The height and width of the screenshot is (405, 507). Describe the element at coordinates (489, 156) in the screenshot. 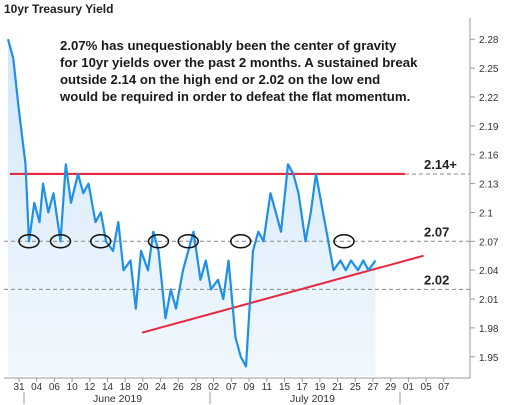

I see `y-tick-label-4: 2.16` at that location.